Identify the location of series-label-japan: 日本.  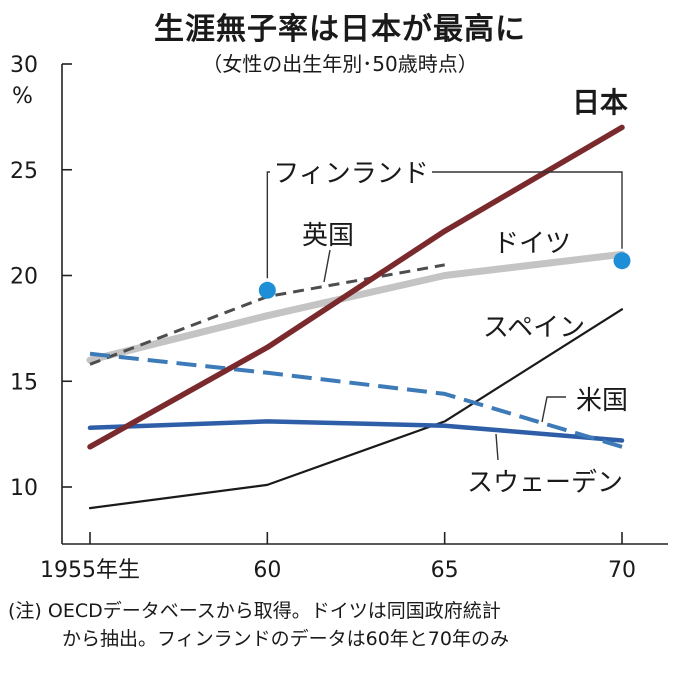
(600, 102).